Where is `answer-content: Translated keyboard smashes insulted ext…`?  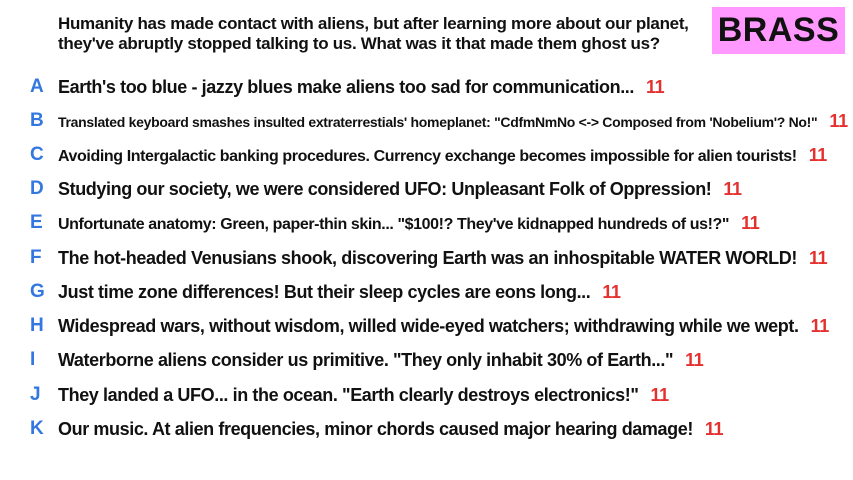 answer-content: Translated keyboard smashes insulted ext… is located at coordinates (453, 121).